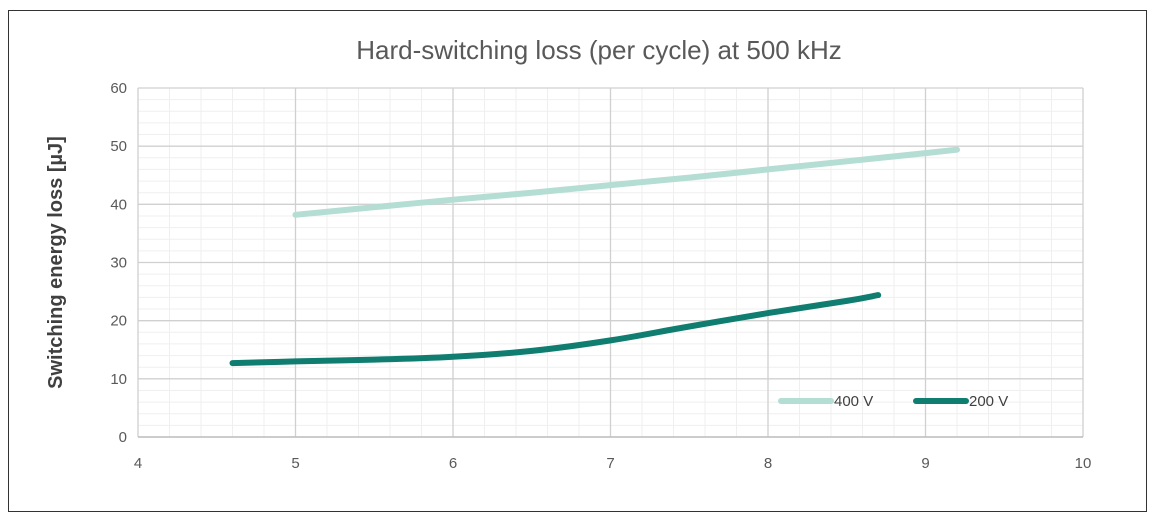 The width and height of the screenshot is (1157, 525). Describe the element at coordinates (555, 329) in the screenshot. I see `series-line-200-v` at that location.